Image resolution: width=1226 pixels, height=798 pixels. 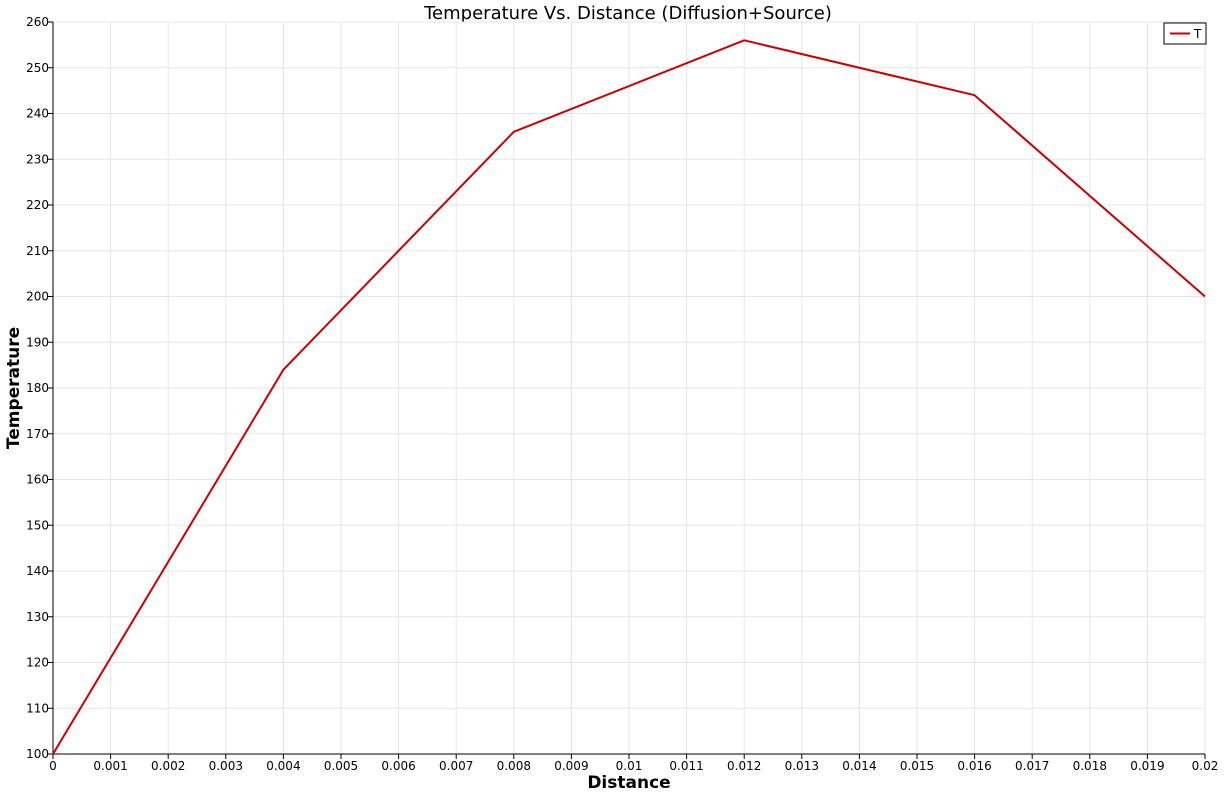 I want to click on x-tick-label: 0.004, so click(x=283, y=766).